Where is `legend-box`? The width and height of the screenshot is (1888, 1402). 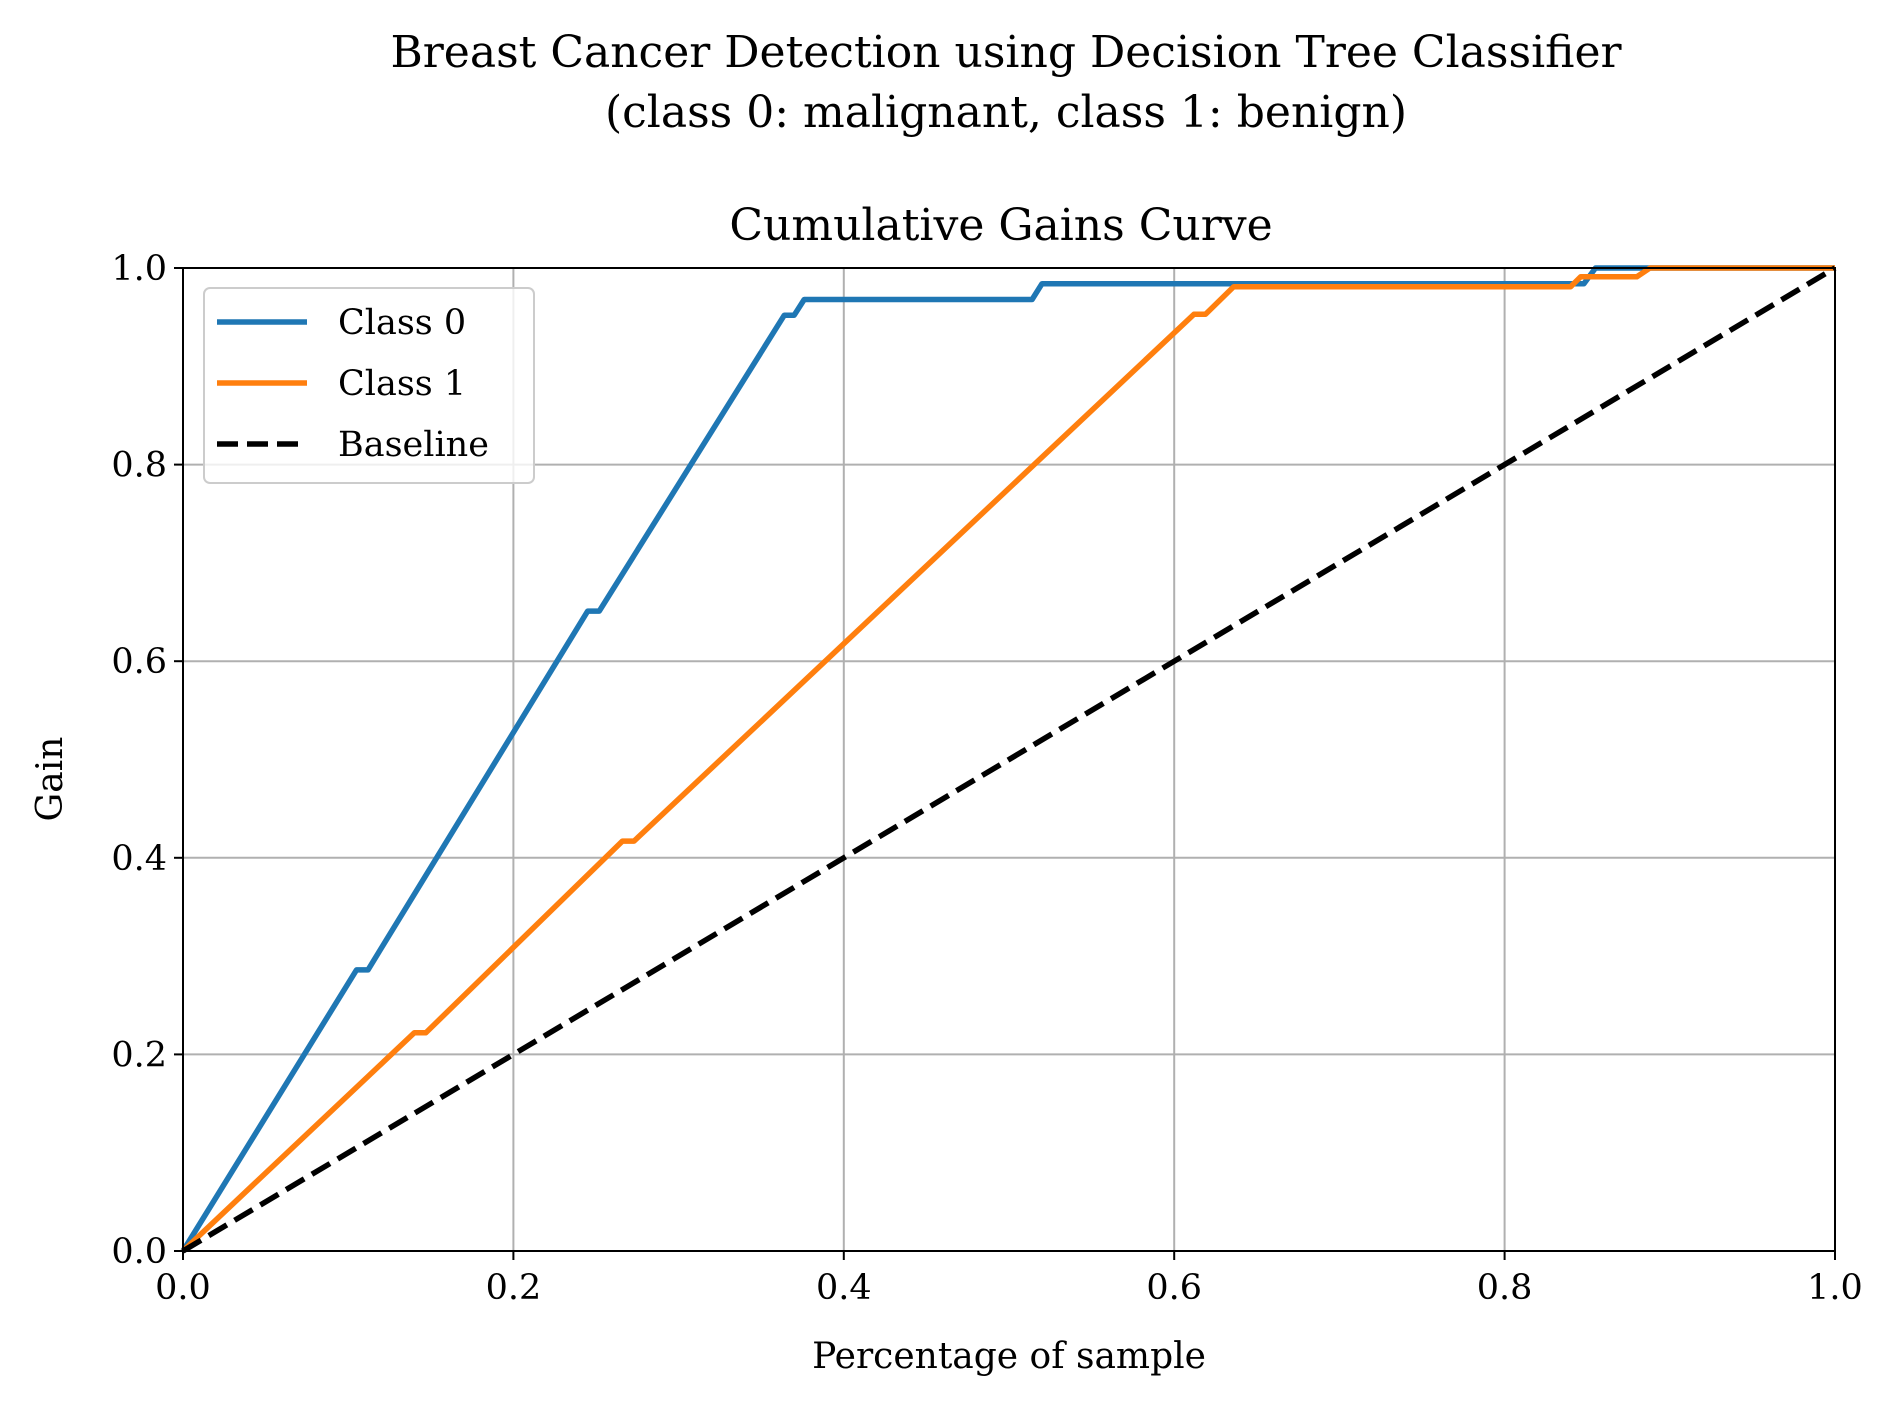 legend-box is located at coordinates (369, 385).